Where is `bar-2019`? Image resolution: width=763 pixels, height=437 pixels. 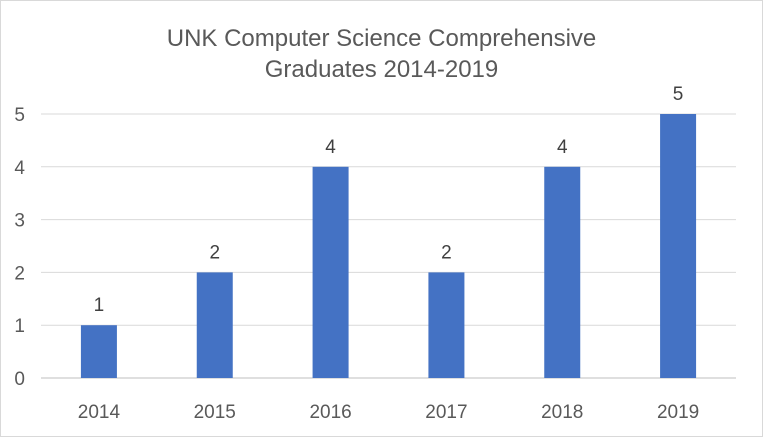
bar-2019 is located at coordinates (678, 246).